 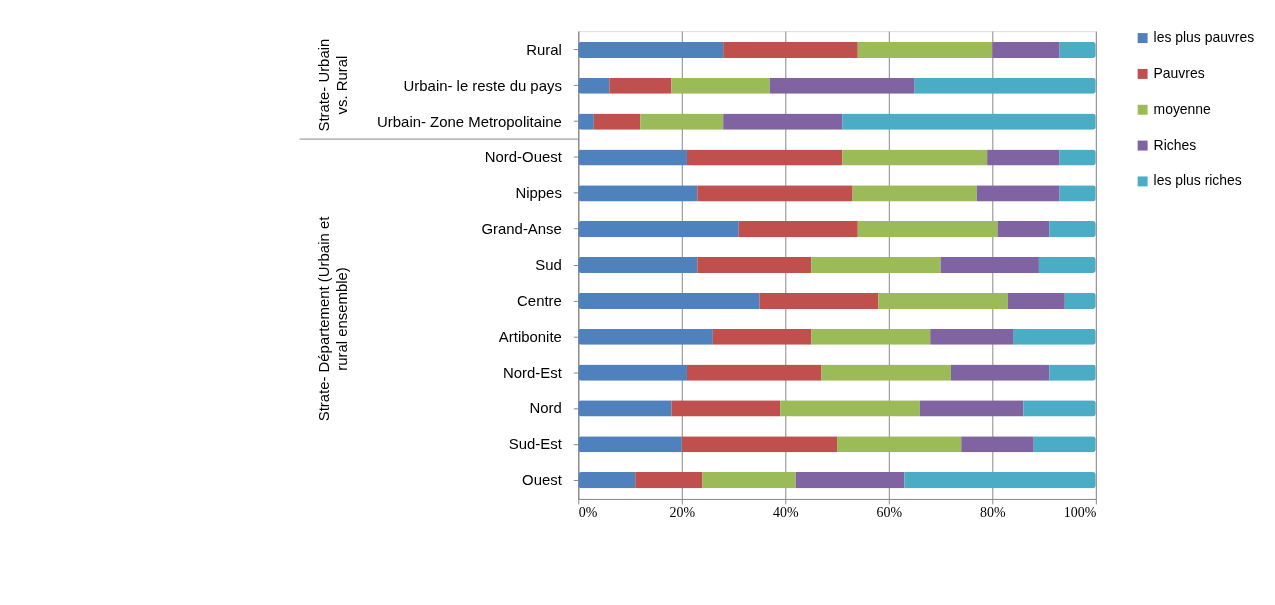 I want to click on y-tick-label: Sud-Est, so click(x=535, y=444).